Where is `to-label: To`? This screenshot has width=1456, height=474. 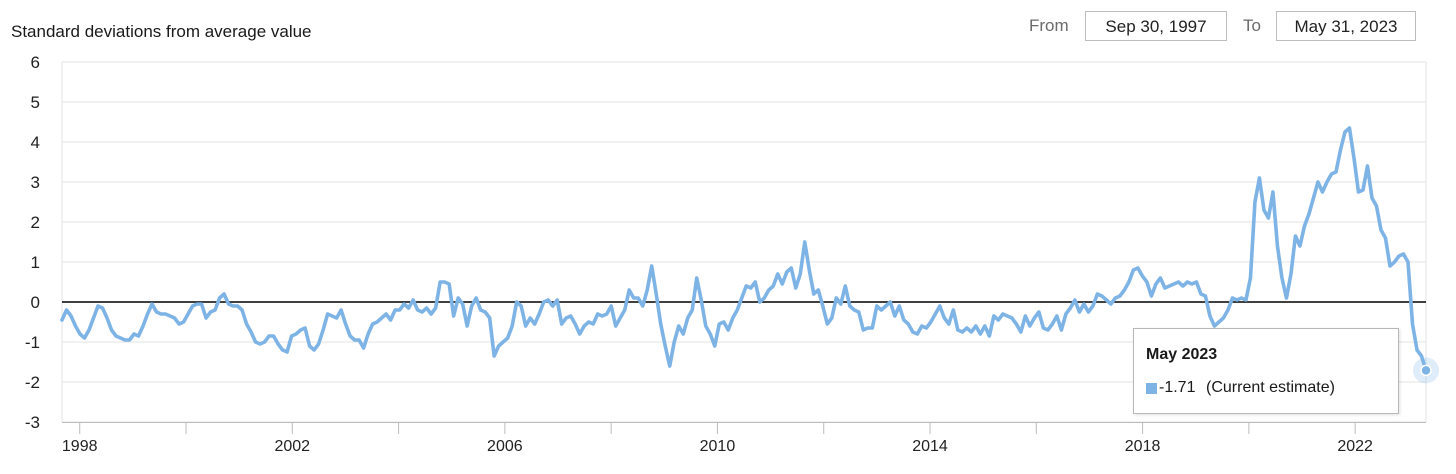
to-label: To is located at coordinates (1252, 25).